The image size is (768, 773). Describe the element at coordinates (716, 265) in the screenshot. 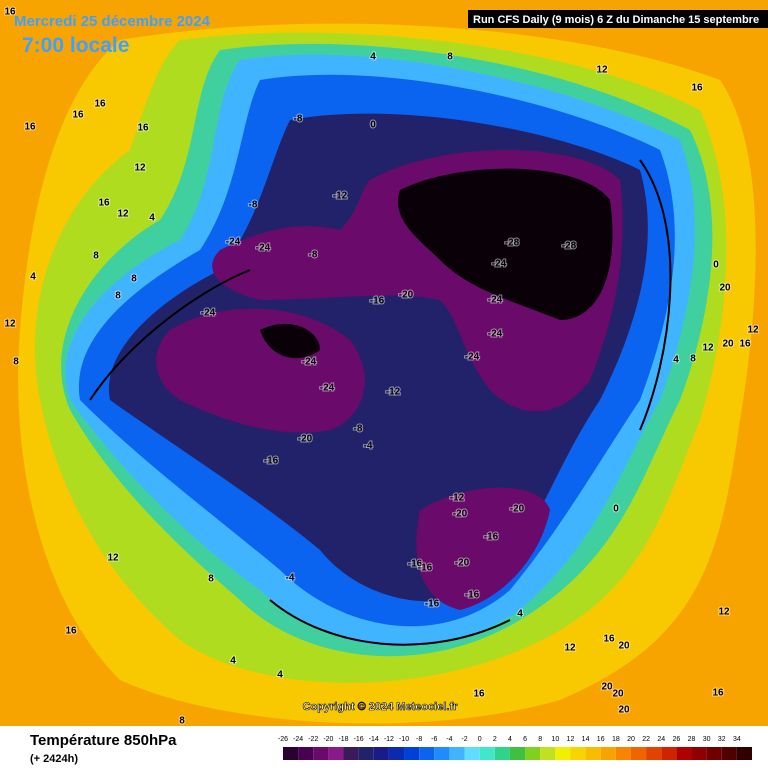

I see `contour-label: 0` at that location.